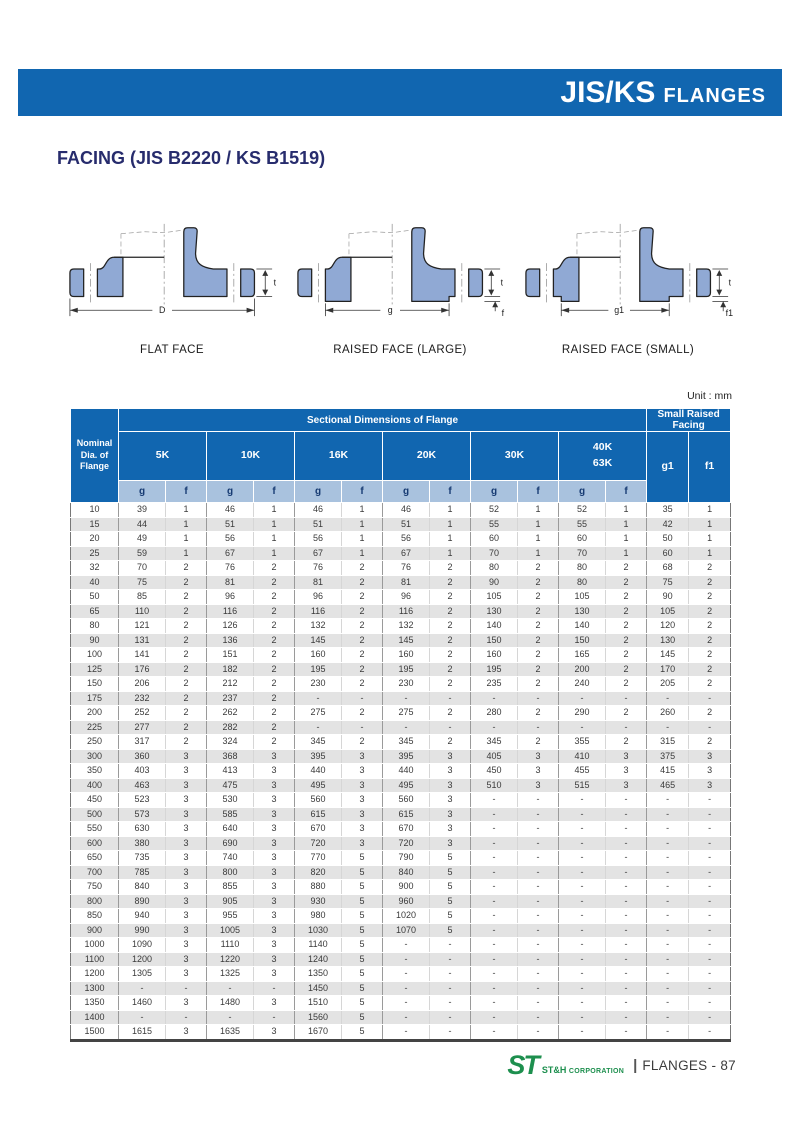 The image size is (800, 1131). What do you see at coordinates (94, 887) in the screenshot?
I see `nominal-dia-cell: 750` at bounding box center [94, 887].